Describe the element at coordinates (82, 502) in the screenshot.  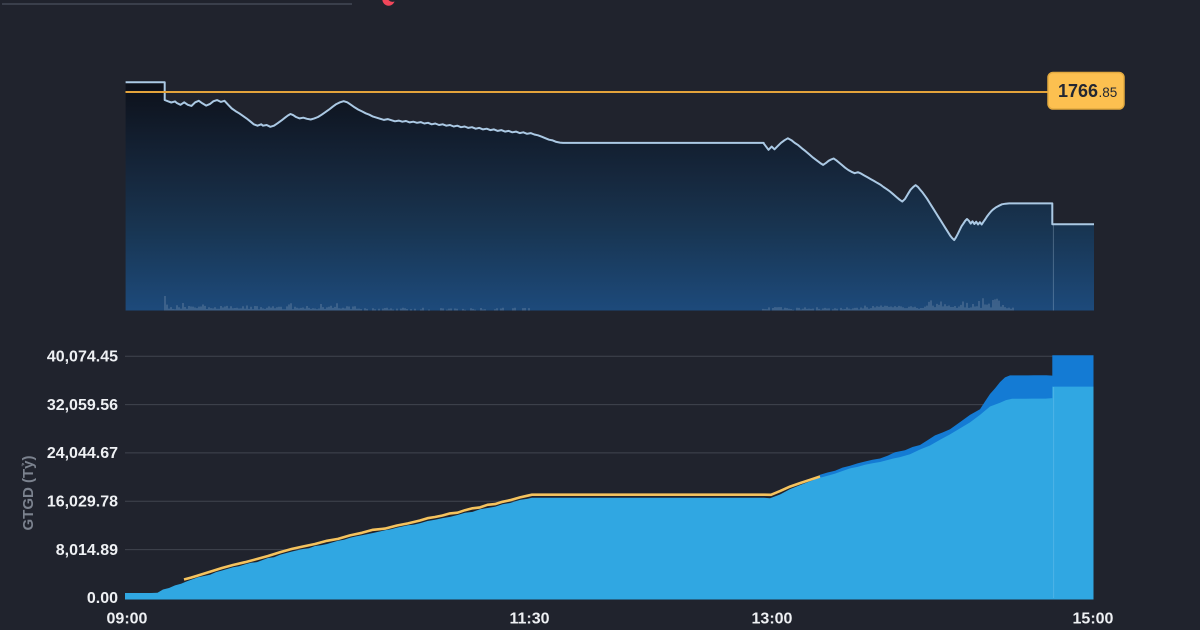
I see `svg-text: 16,029.78` at that location.